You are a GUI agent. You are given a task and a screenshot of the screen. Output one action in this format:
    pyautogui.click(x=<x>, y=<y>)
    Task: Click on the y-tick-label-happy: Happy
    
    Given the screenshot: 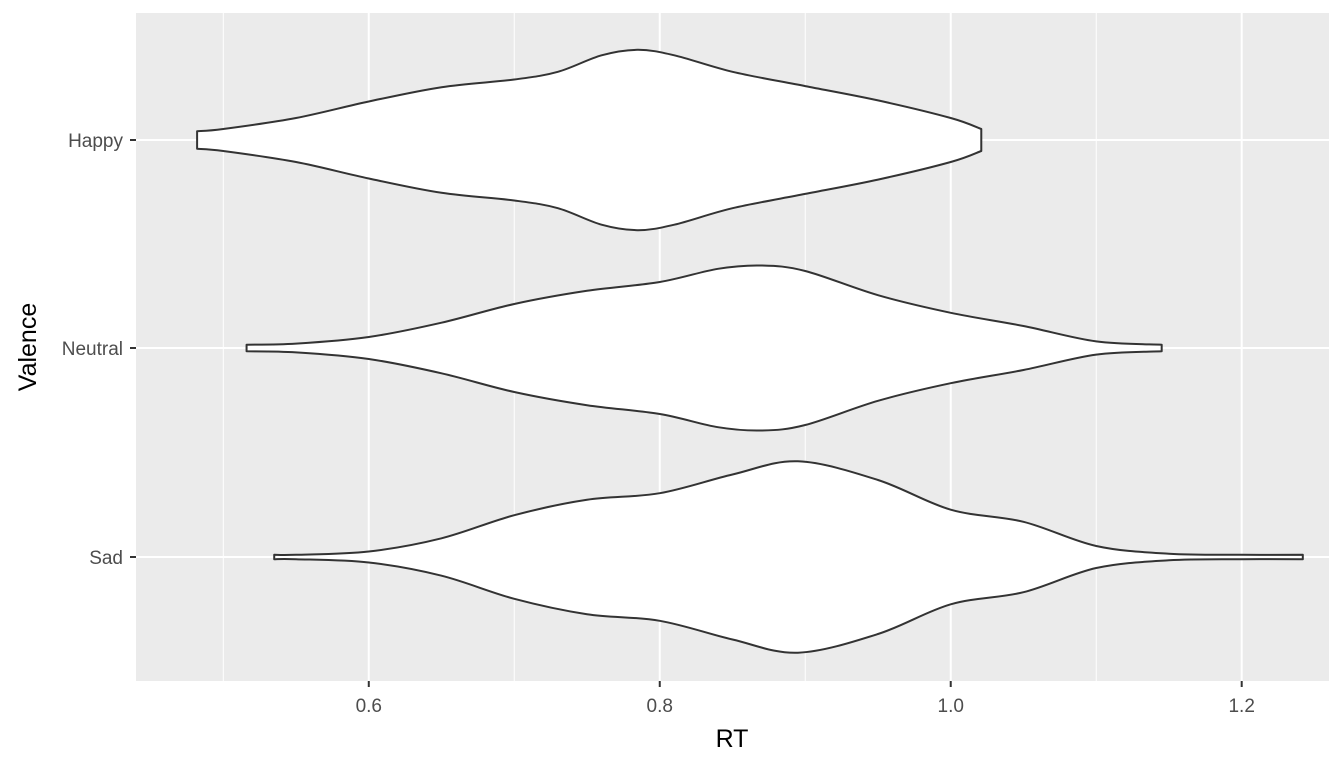 What is the action you would take?
    pyautogui.click(x=95, y=141)
    